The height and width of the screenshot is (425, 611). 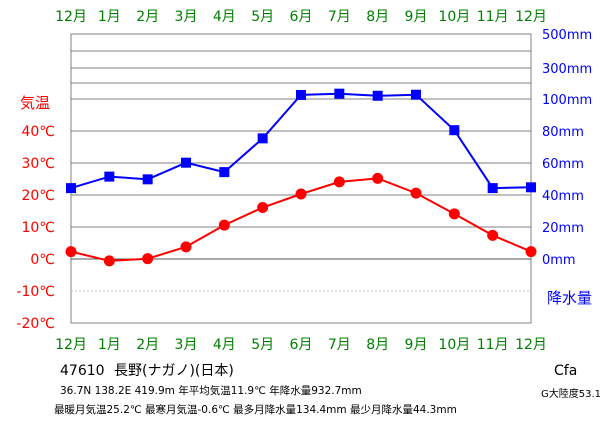 I want to click on precipitation-axis: 500mm 300mm 100mm 80mm 60mm 40mm 20mm 0mm 降水量, so click(x=567, y=167).